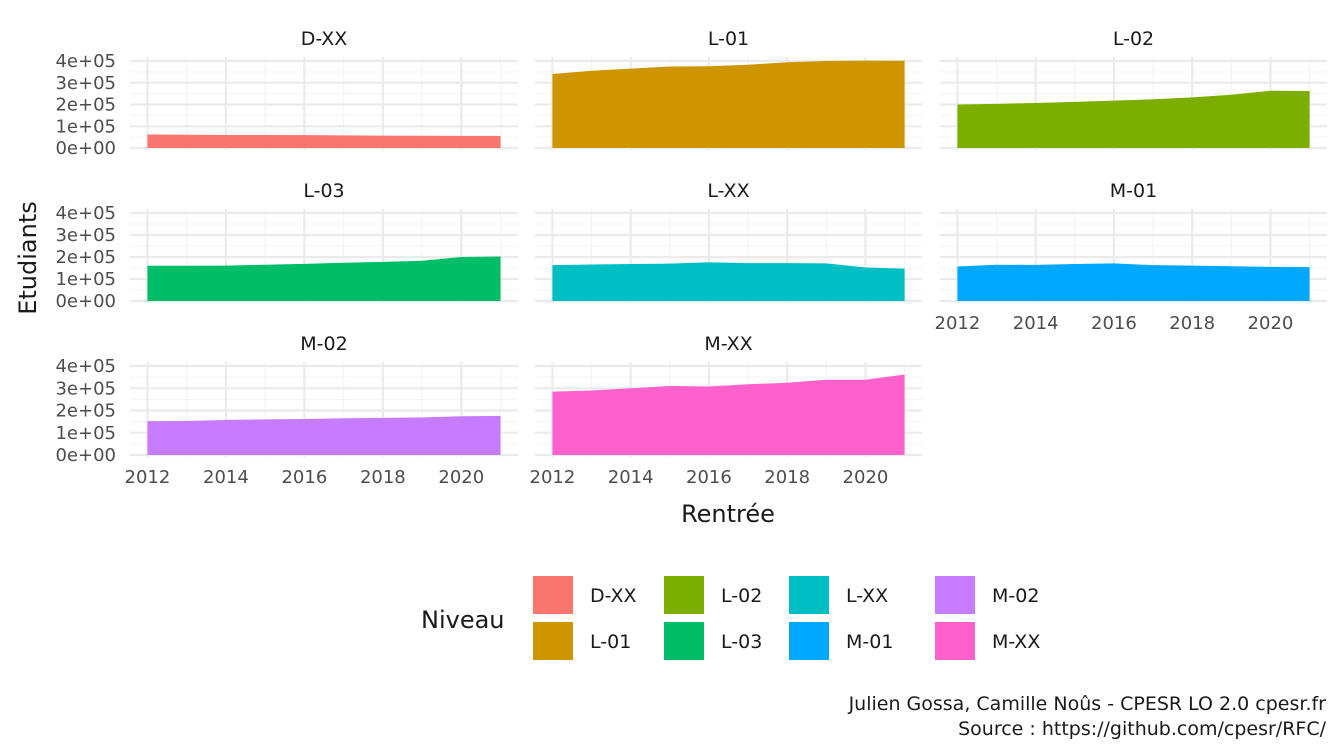  Describe the element at coordinates (869, 642) in the screenshot. I see `legend-label: M-01` at that location.